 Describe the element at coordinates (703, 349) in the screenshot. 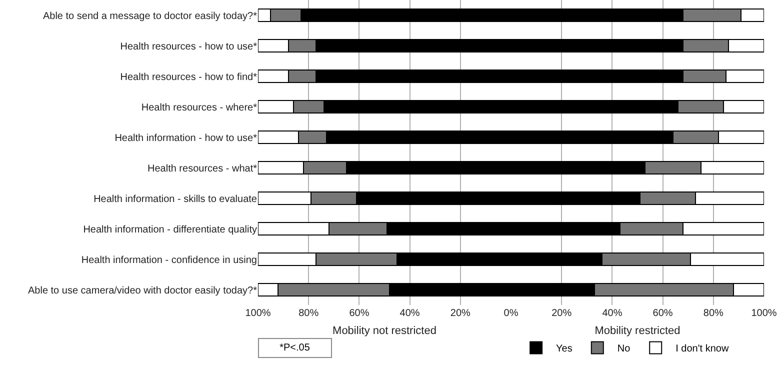

I see `legend-label: I don't know` at that location.